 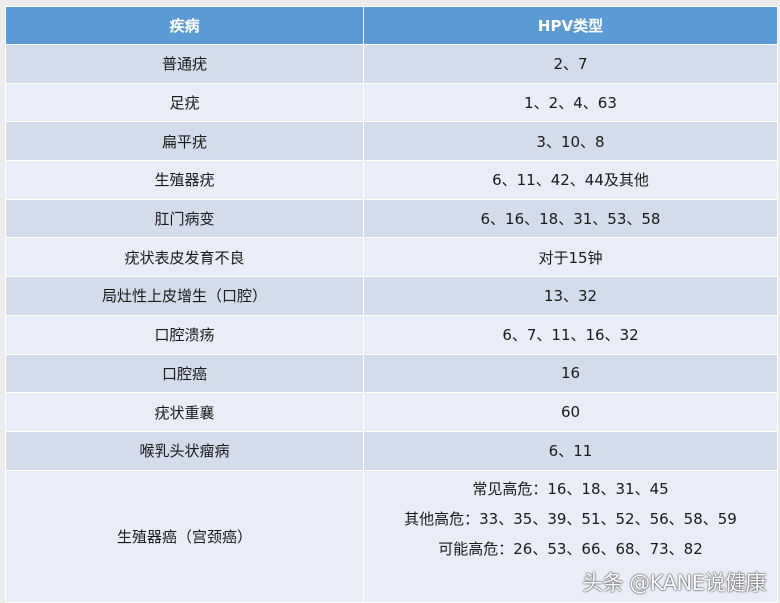 I want to click on table-row: 扁平疣 3、10、8, so click(x=391, y=141).